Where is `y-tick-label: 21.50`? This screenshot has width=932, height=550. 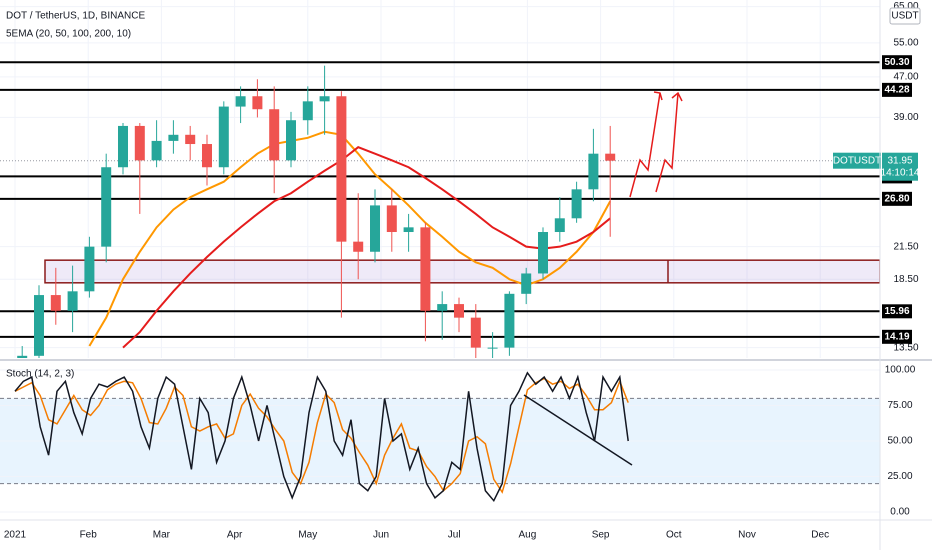
y-tick-label: 21.50 is located at coordinates (905, 246).